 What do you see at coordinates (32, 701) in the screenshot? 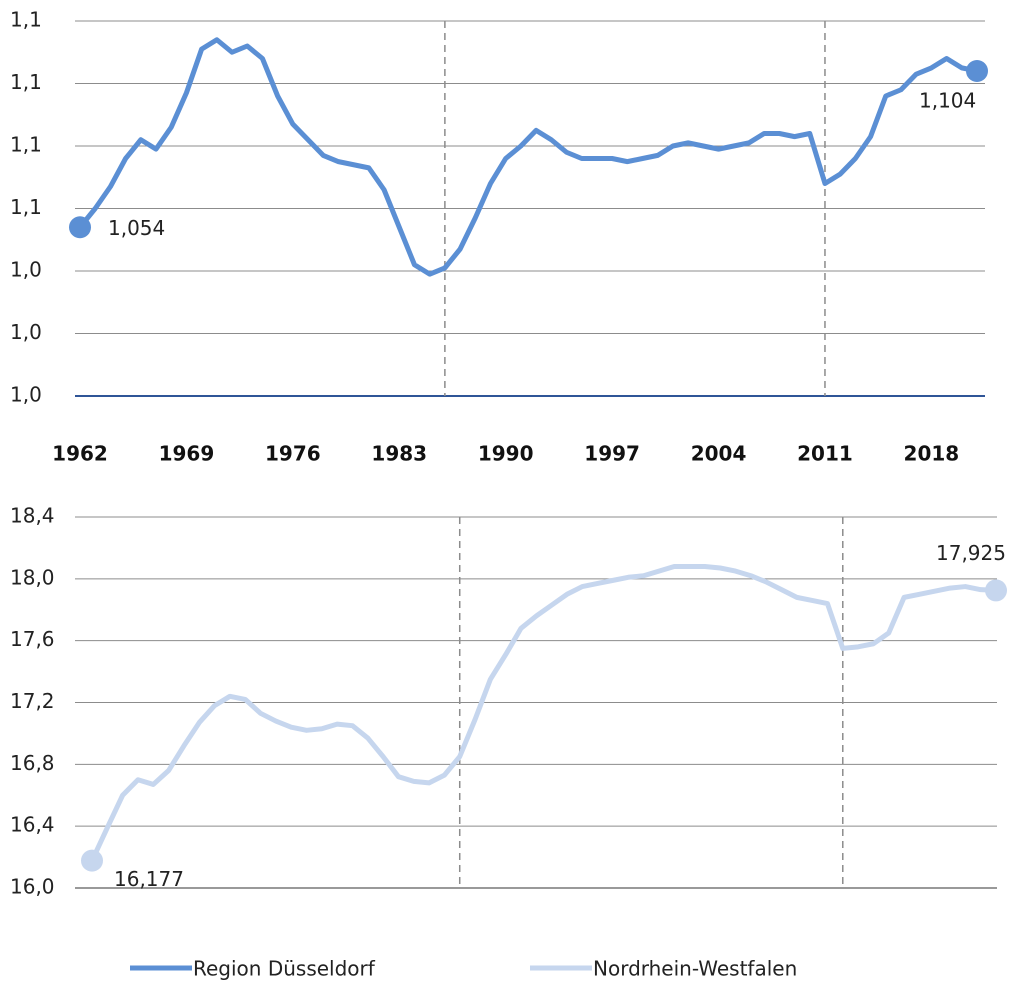
I see `y-tick-label: 17,2` at bounding box center [32, 701].